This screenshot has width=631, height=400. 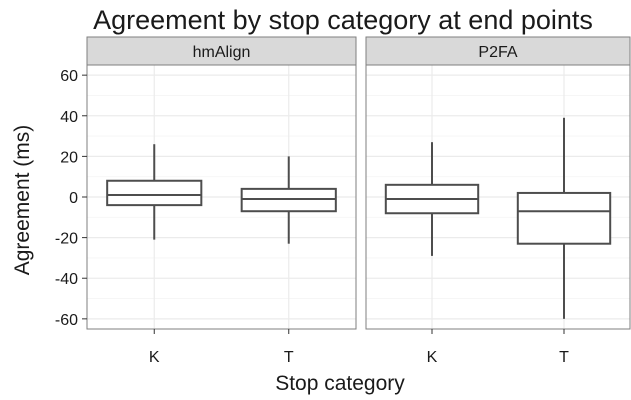 What do you see at coordinates (432, 199) in the screenshot?
I see `boxplot-P2FA-K` at bounding box center [432, 199].